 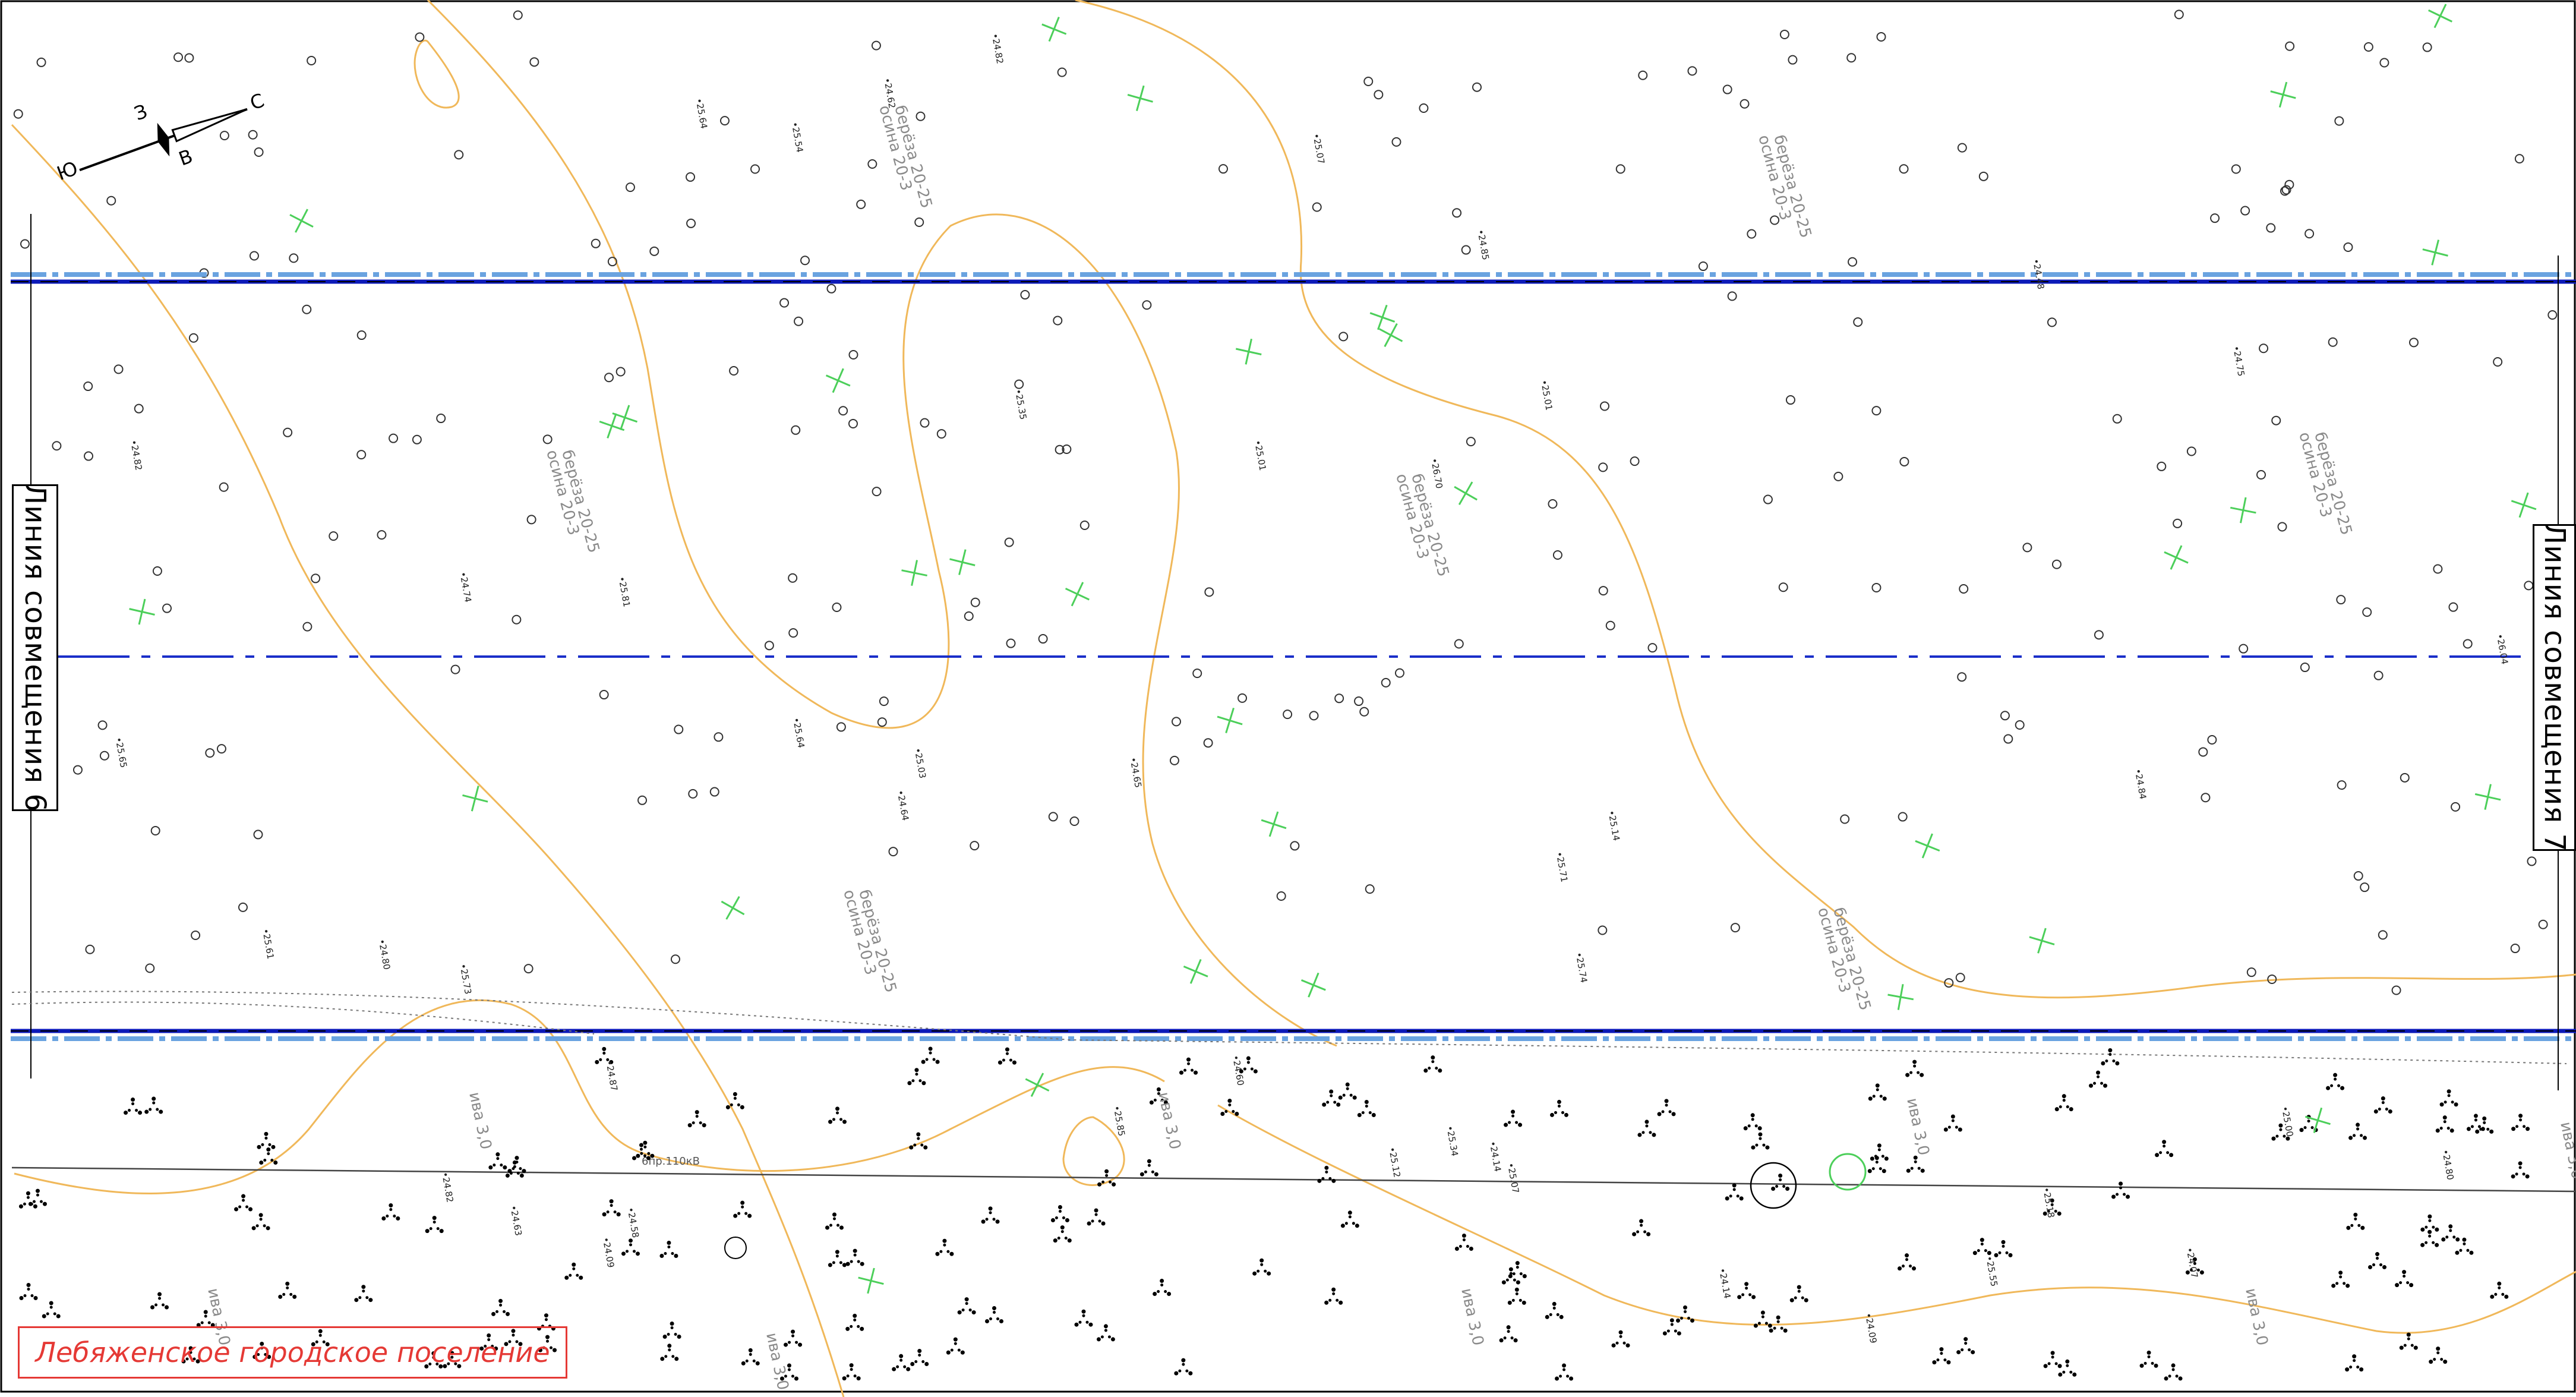 What do you see at coordinates (2502, 649) in the screenshot?
I see `elevation-label: •26.04` at bounding box center [2502, 649].